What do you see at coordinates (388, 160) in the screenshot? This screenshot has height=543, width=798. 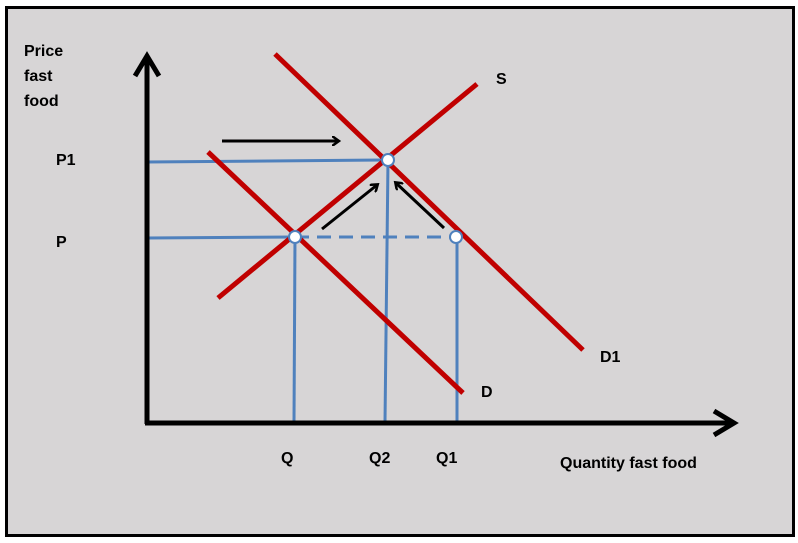 I see `new-equilibrium-point` at bounding box center [388, 160].